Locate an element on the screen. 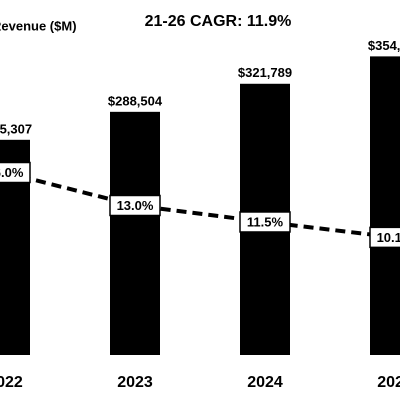 This screenshot has width=400, height=400. x-tick-label: 2024 is located at coordinates (265, 382).